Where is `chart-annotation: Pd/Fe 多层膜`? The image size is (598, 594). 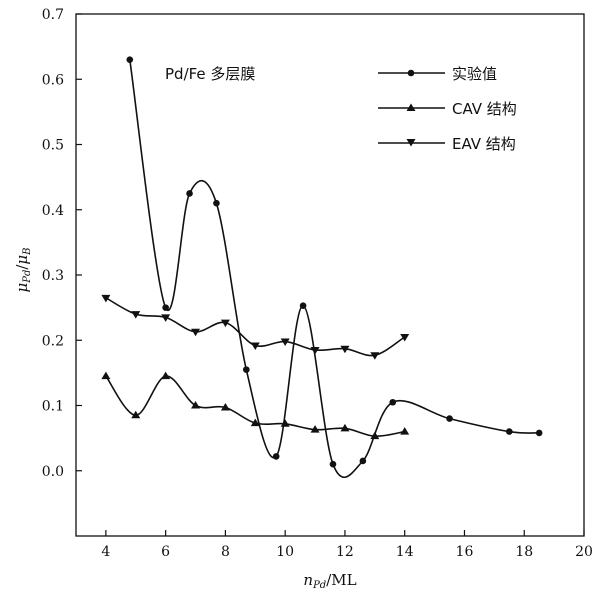
chart-annotation: Pd/Fe 多层膜 is located at coordinates (210, 74).